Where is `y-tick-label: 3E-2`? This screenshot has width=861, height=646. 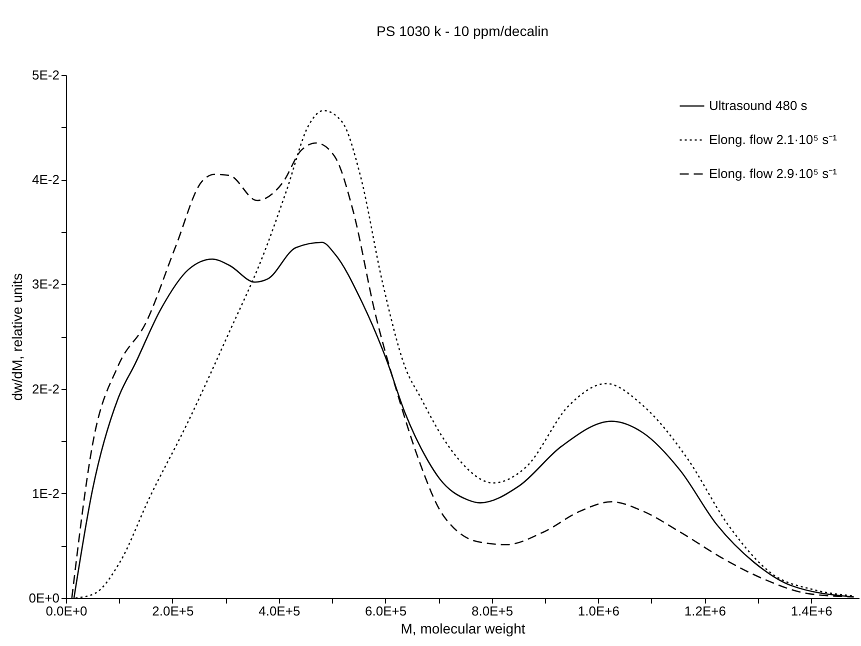 y-tick-label: 3E-2 is located at coordinates (46, 284).